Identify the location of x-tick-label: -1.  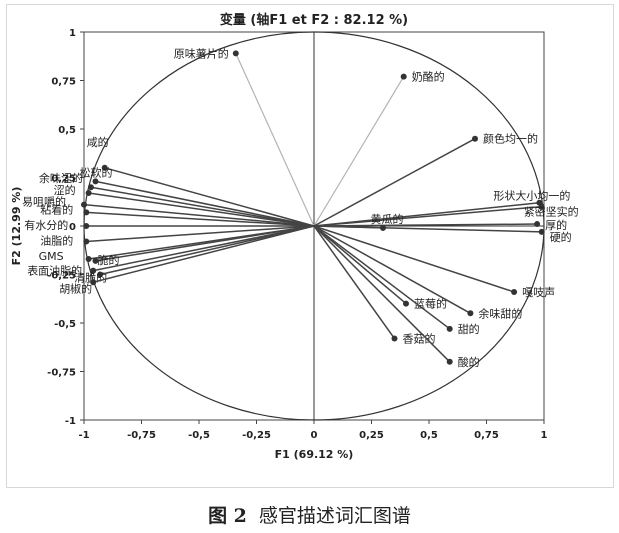
(83, 435).